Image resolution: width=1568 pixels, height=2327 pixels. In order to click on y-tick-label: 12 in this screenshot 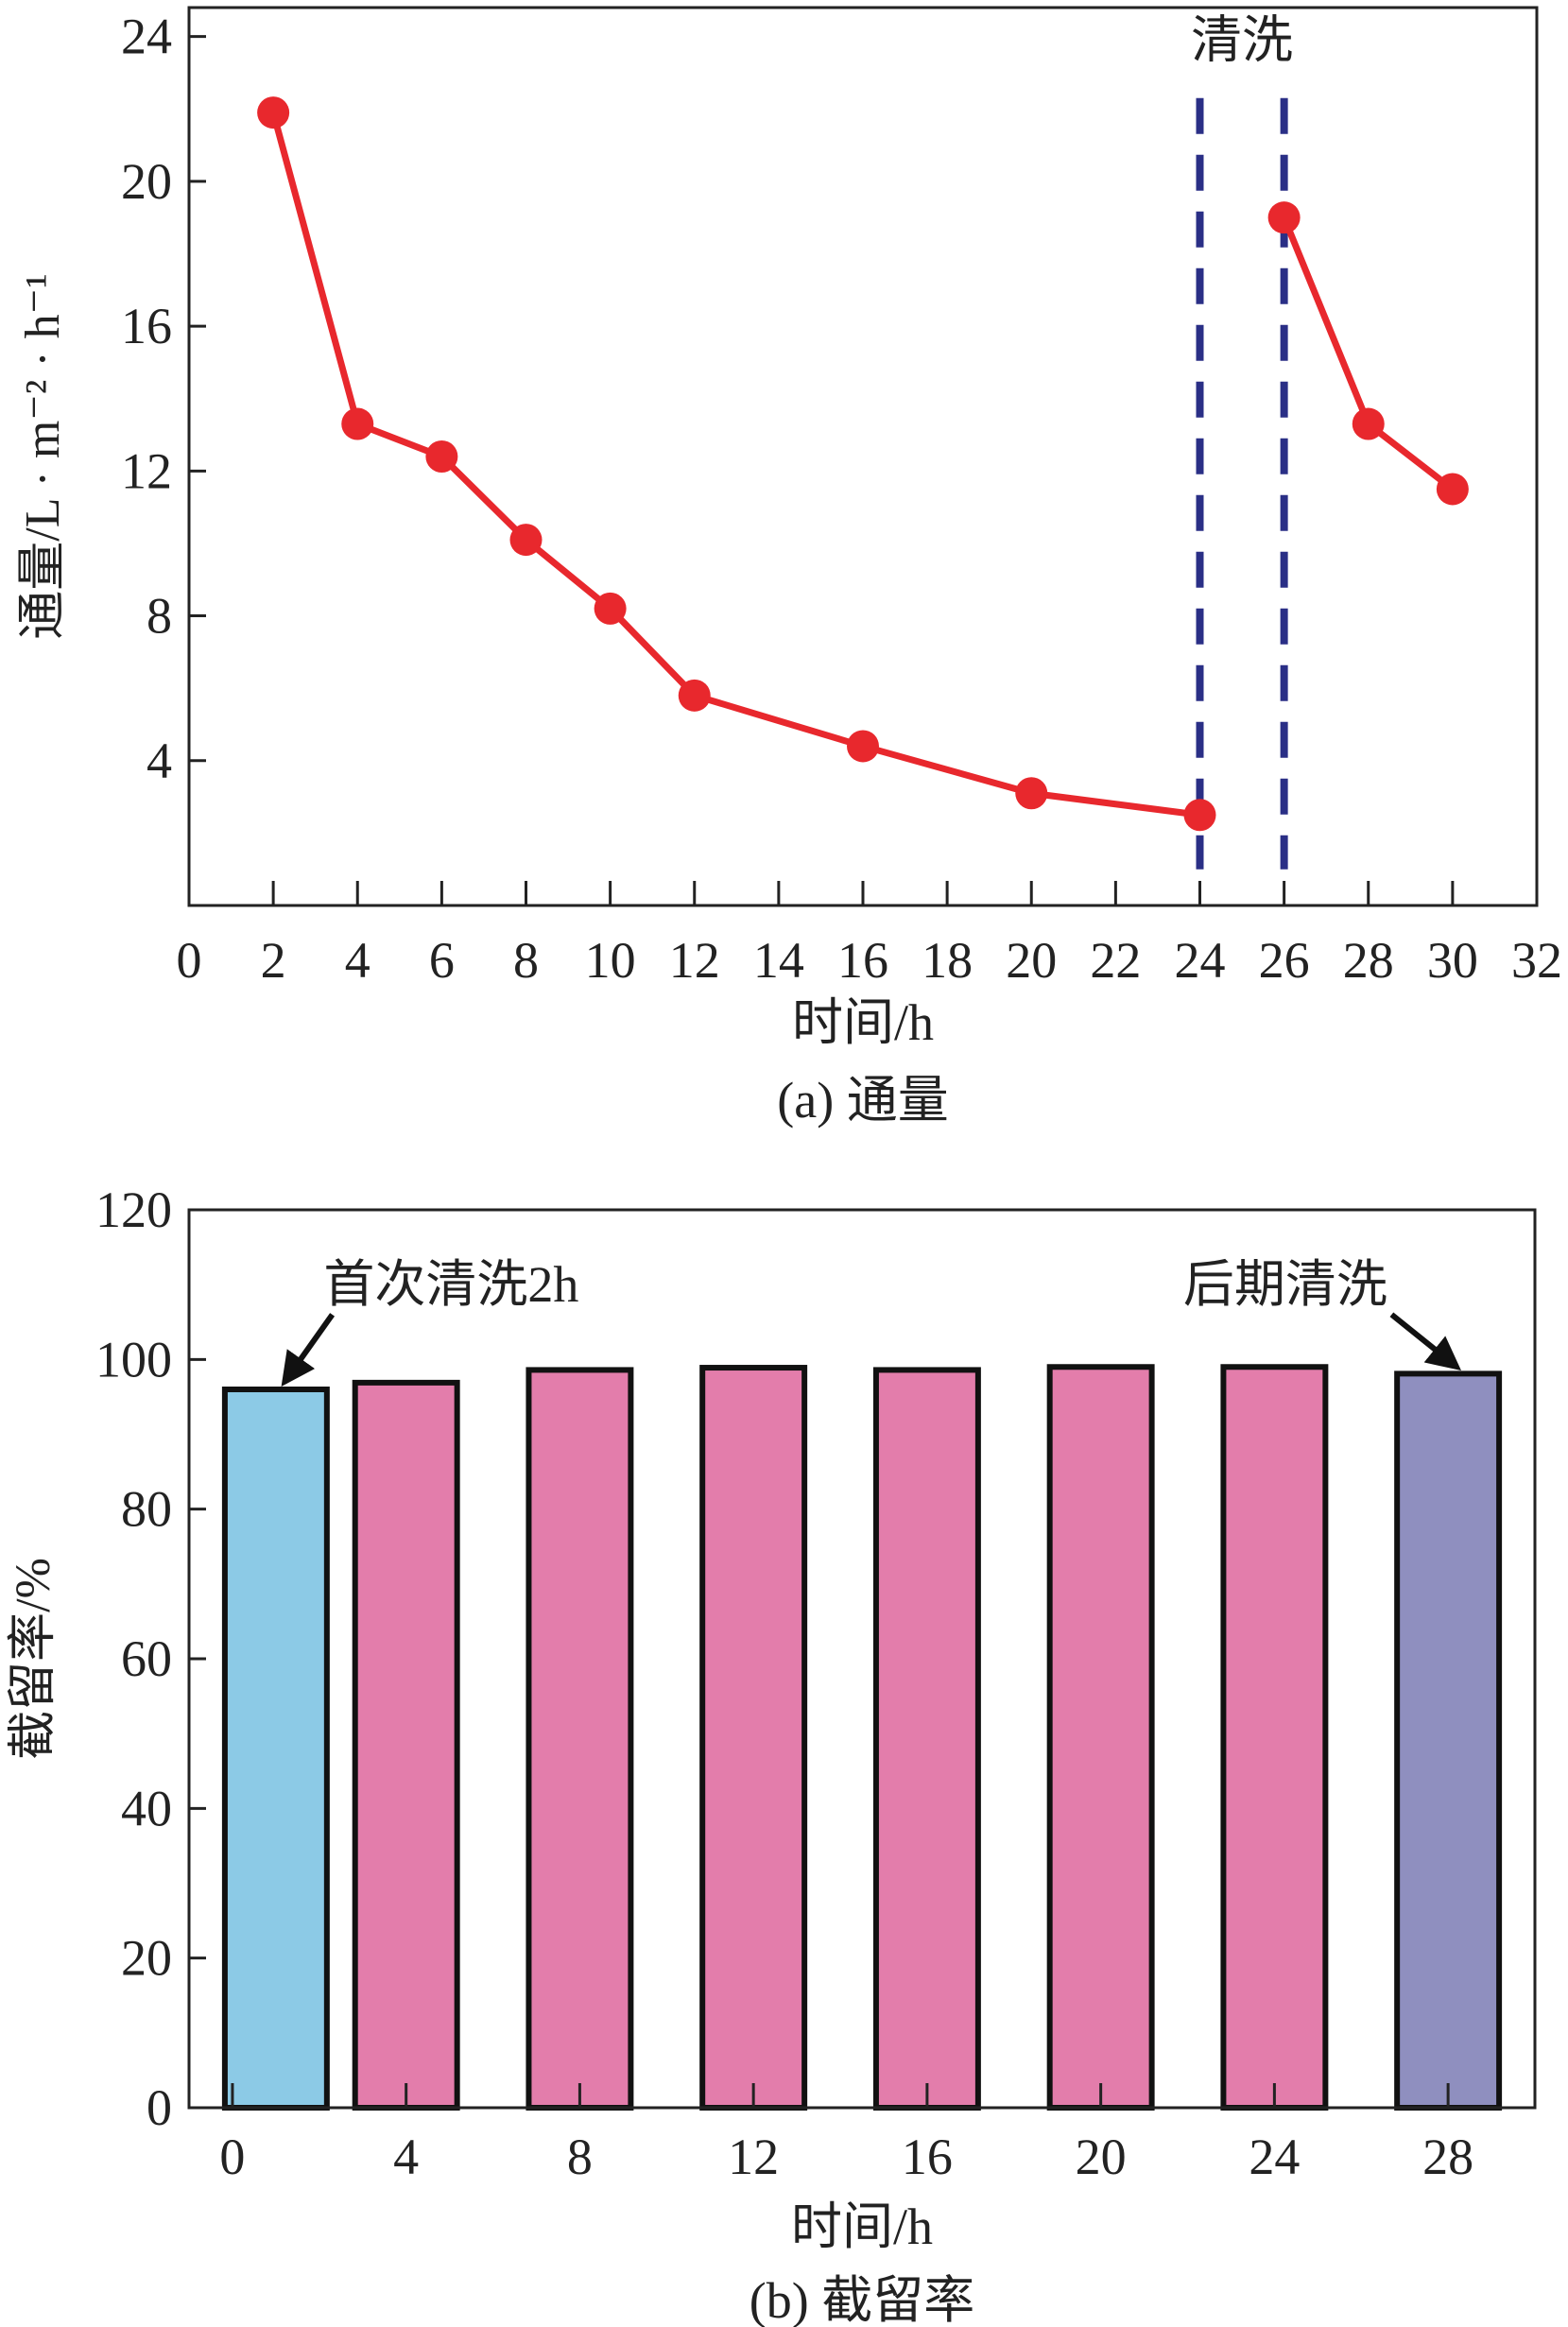, I will do `click(146, 470)`.